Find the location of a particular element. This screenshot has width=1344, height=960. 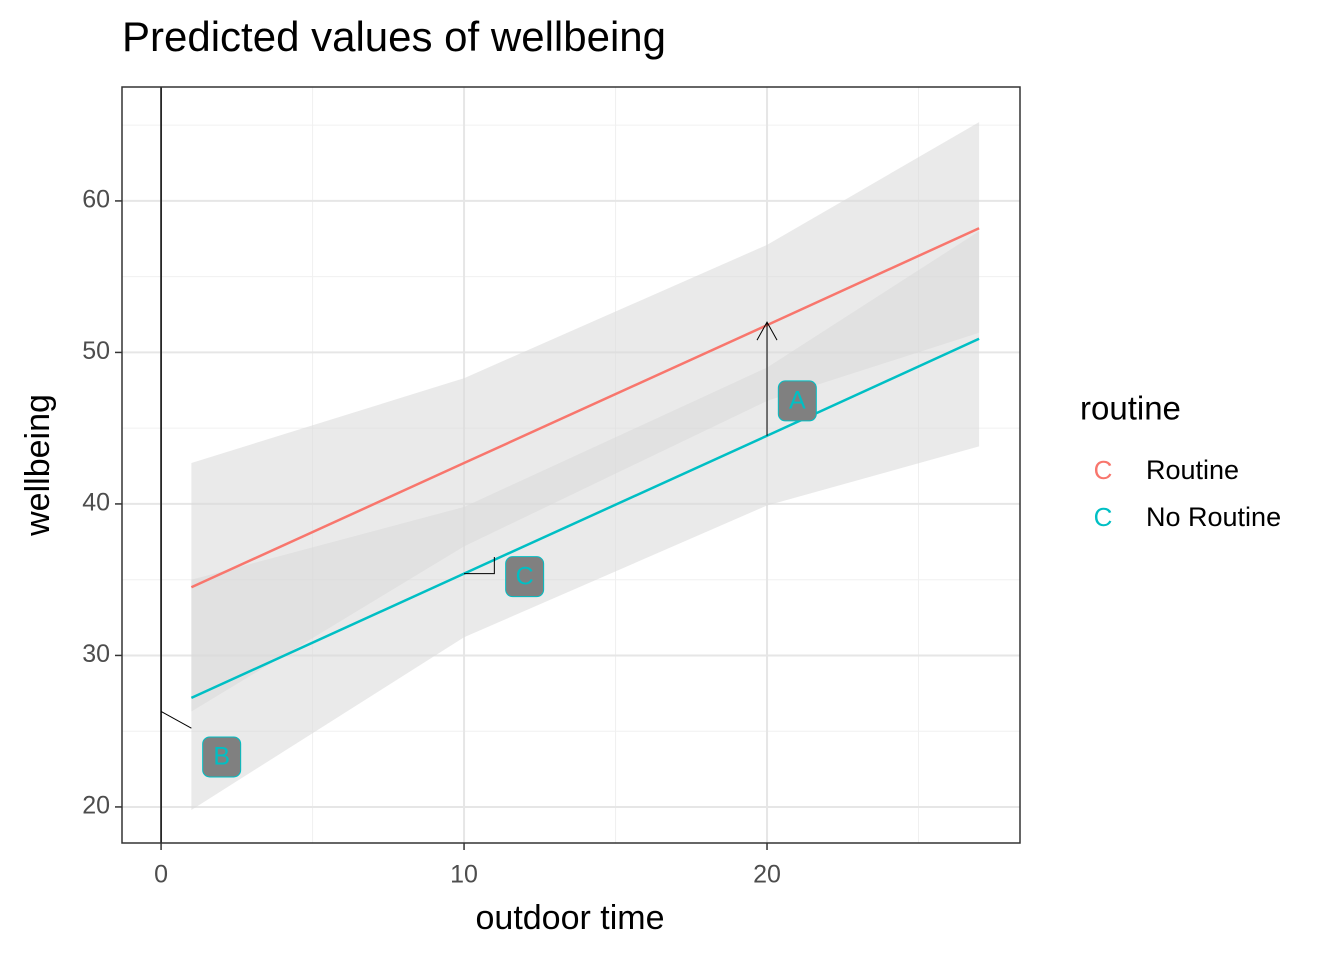

y-tick-label: 40 is located at coordinates (96, 503).